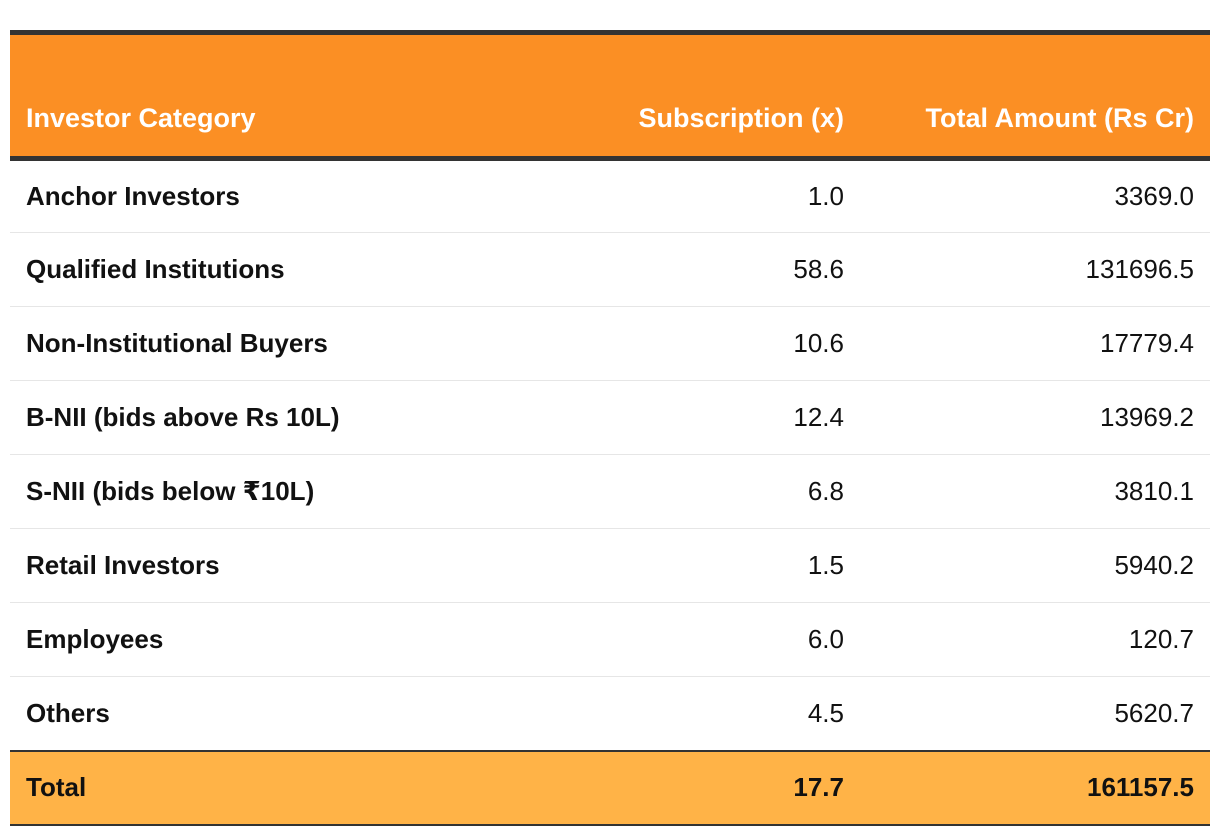  I want to click on table-row: Qualified Institutions 58.6 131696.5, so click(610, 270).